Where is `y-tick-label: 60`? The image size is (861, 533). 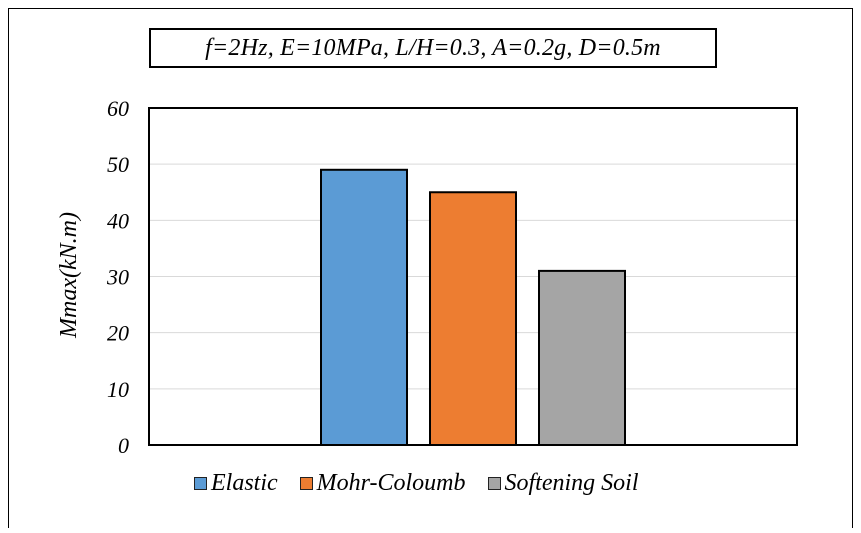 y-tick-label: 60 is located at coordinates (118, 108).